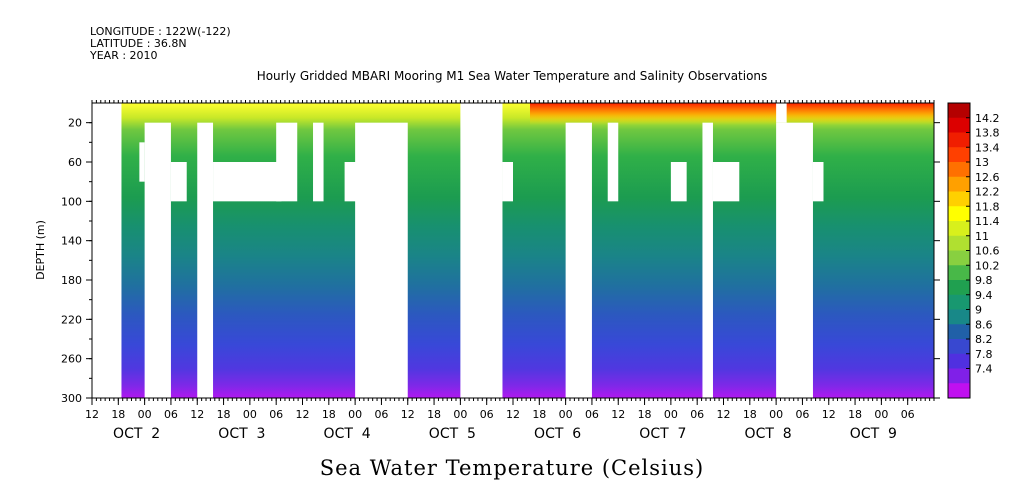 Image resolution: width=1009 pixels, height=504 pixels. I want to click on y-tick-label: 20, so click(75, 123).